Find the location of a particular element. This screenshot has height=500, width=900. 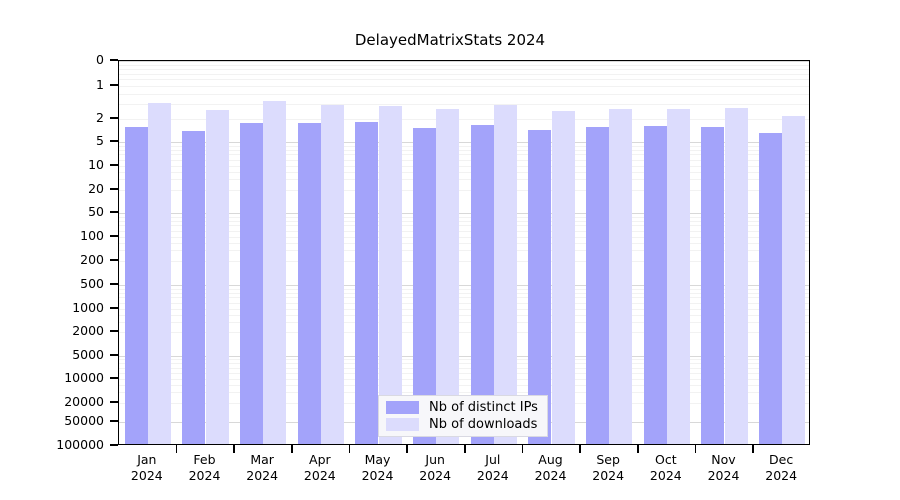

x-axis-tick-label: Sep 2024 is located at coordinates (608, 467).